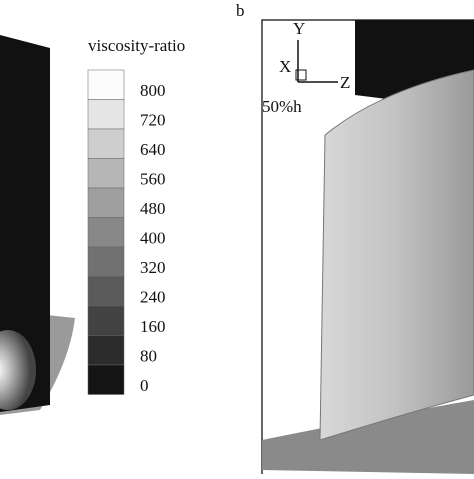  Describe the element at coordinates (153, 238) in the screenshot. I see `legend-label: 400` at that location.